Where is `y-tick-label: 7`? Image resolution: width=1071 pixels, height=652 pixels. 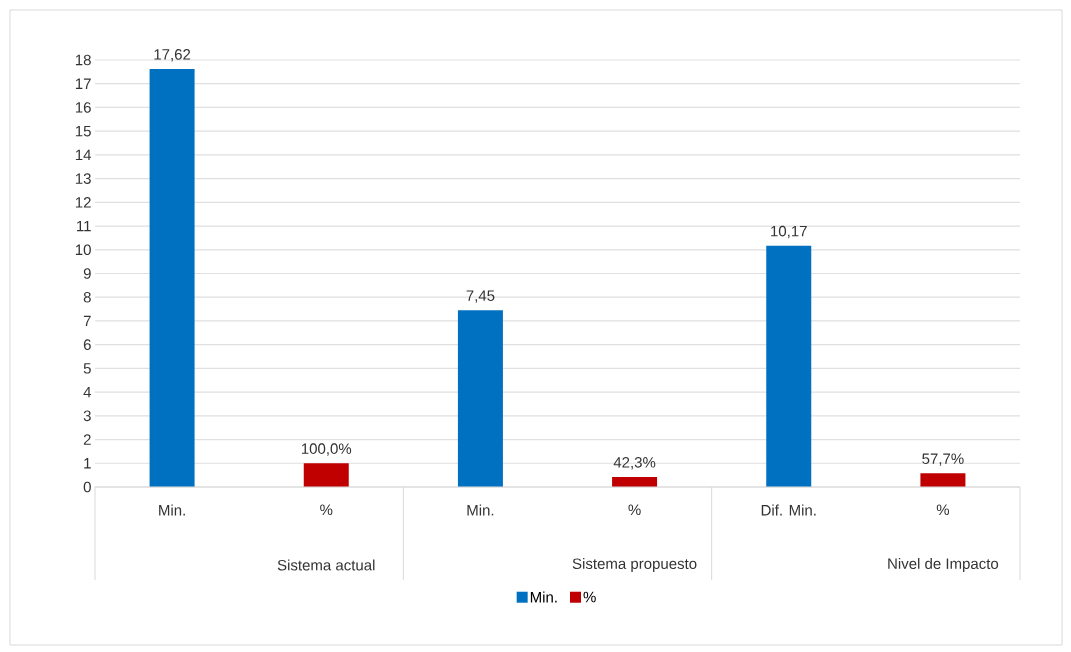
y-tick-label: 7 is located at coordinates (87, 321).